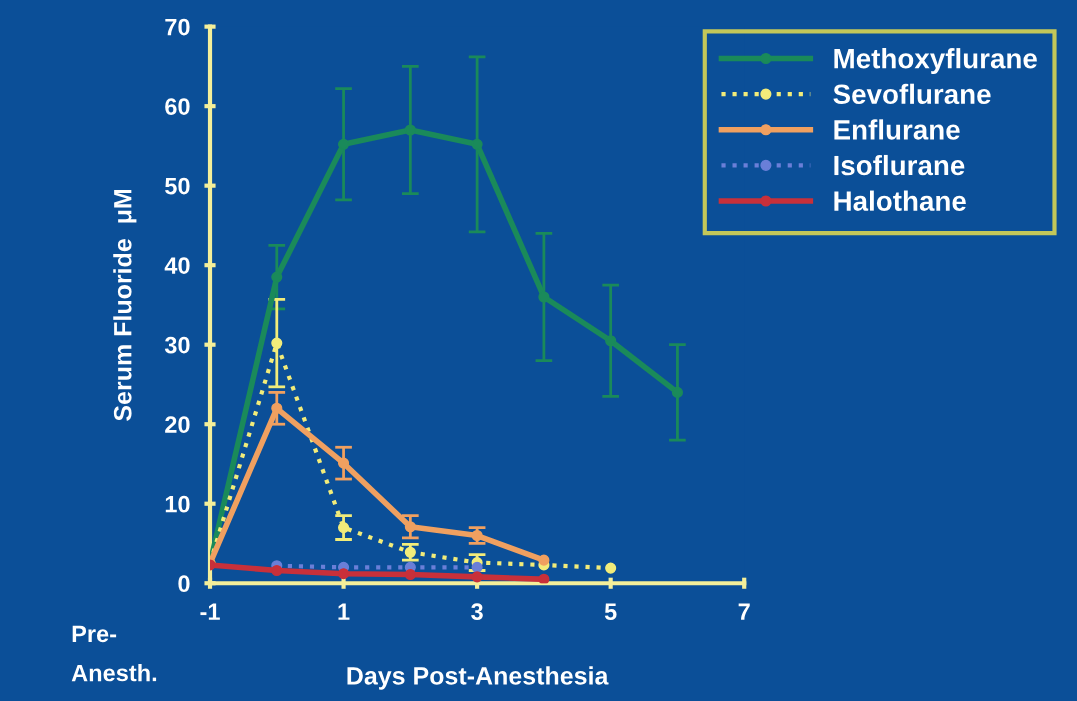 This screenshot has width=1077, height=701. Describe the element at coordinates (935, 61) in the screenshot. I see `legend-label: Methoxyflurane` at that location.